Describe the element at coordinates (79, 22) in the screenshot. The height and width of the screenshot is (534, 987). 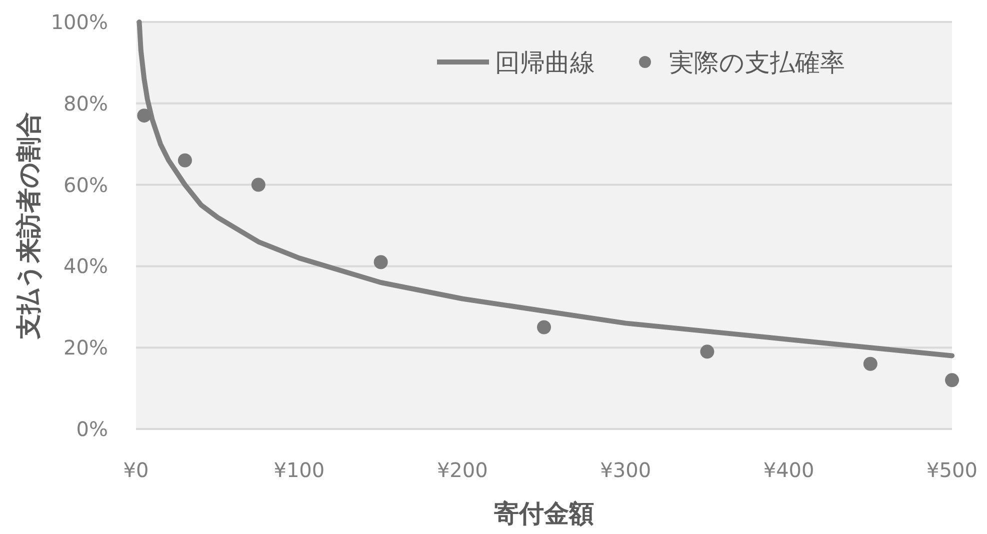
I see `y-tick-label: 100%` at that location.